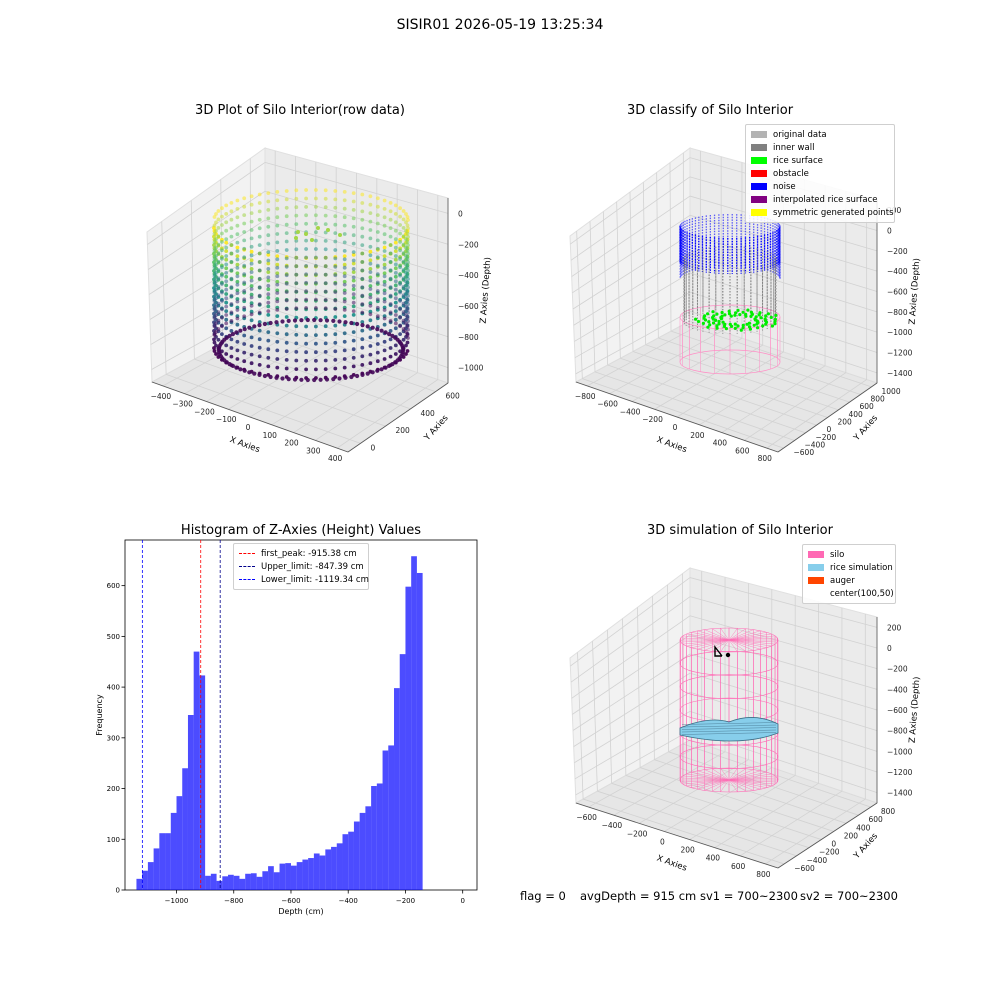 This screenshot has height=1000, width=1000. Describe the element at coordinates (765, 362) in the screenshot. I see `p2-grid-y` at that location.